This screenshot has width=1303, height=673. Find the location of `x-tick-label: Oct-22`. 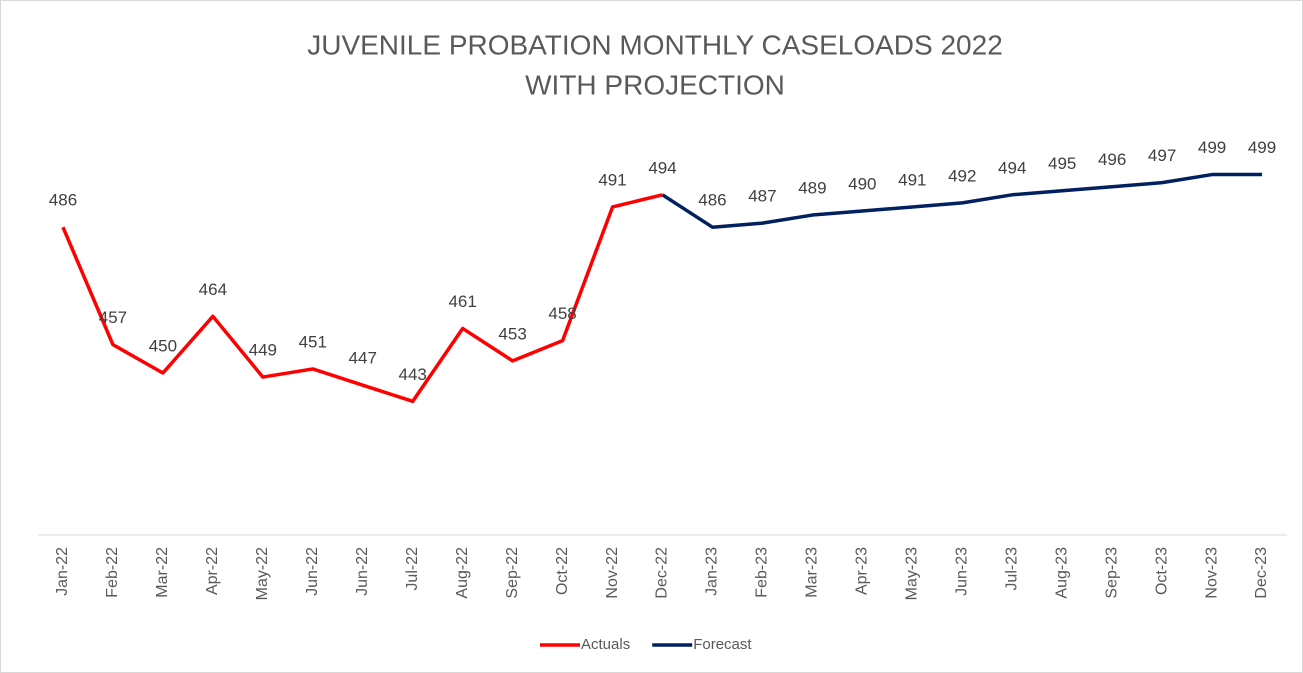

x-tick-label: Oct-22 is located at coordinates (562, 571).